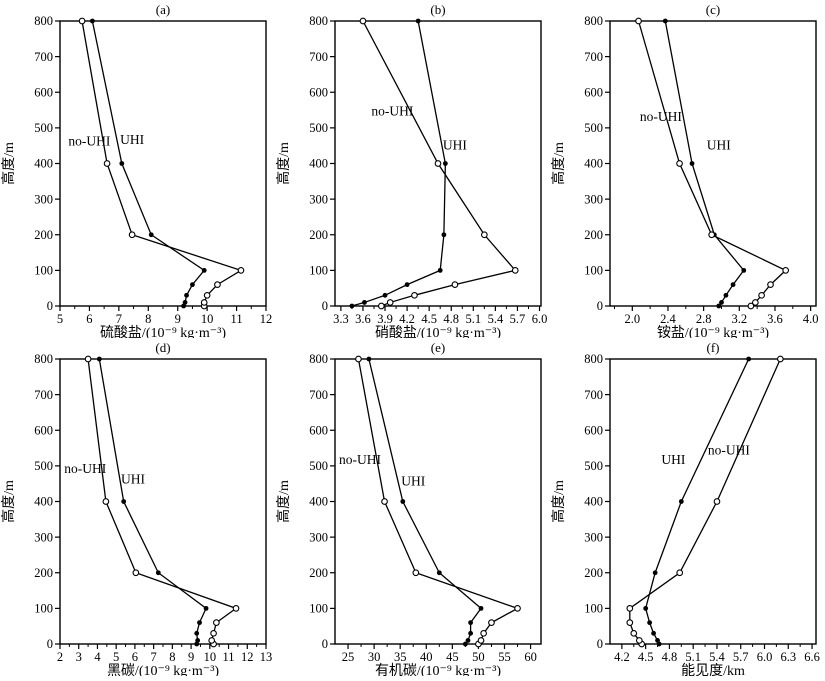  Describe the element at coordinates (811, 319) in the screenshot. I see `x-tick-label: 4.0` at that location.